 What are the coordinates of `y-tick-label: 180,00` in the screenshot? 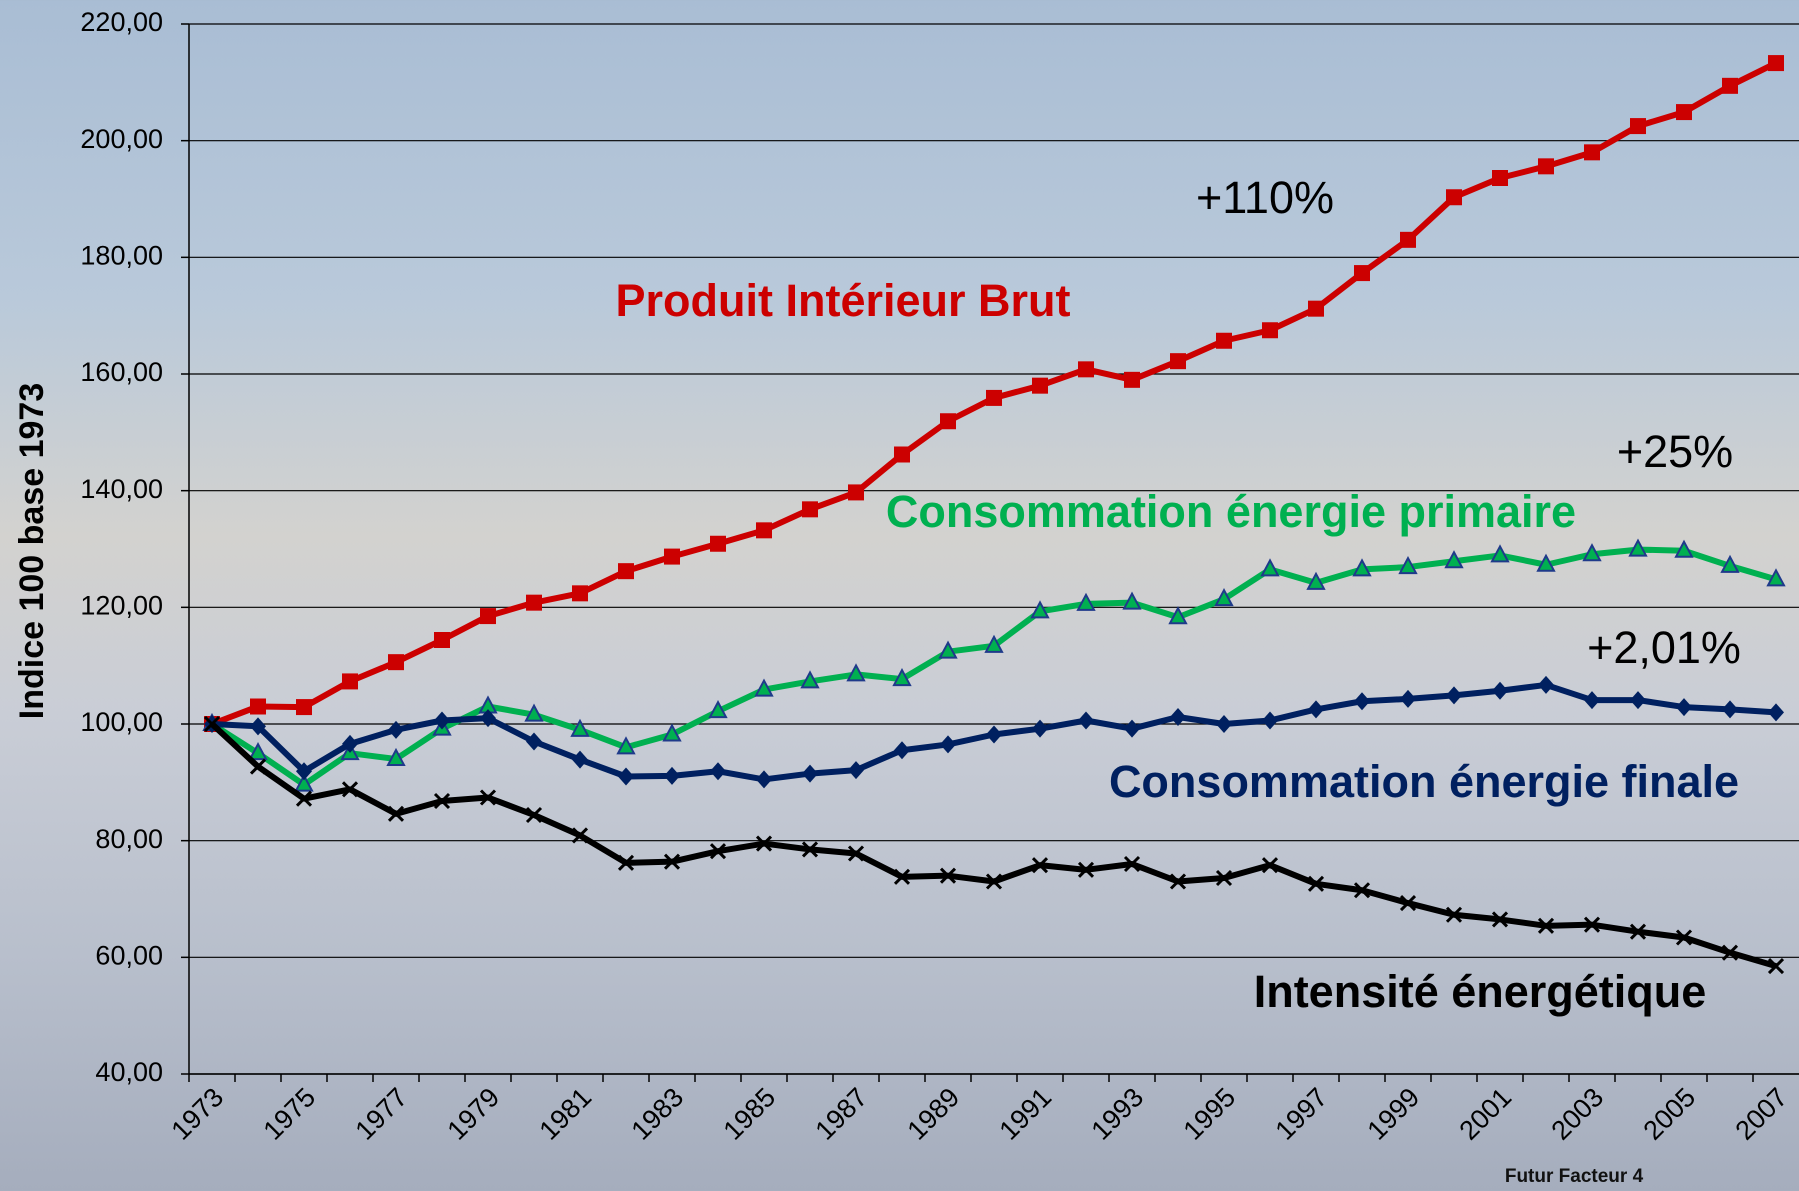 It's located at (121, 255).